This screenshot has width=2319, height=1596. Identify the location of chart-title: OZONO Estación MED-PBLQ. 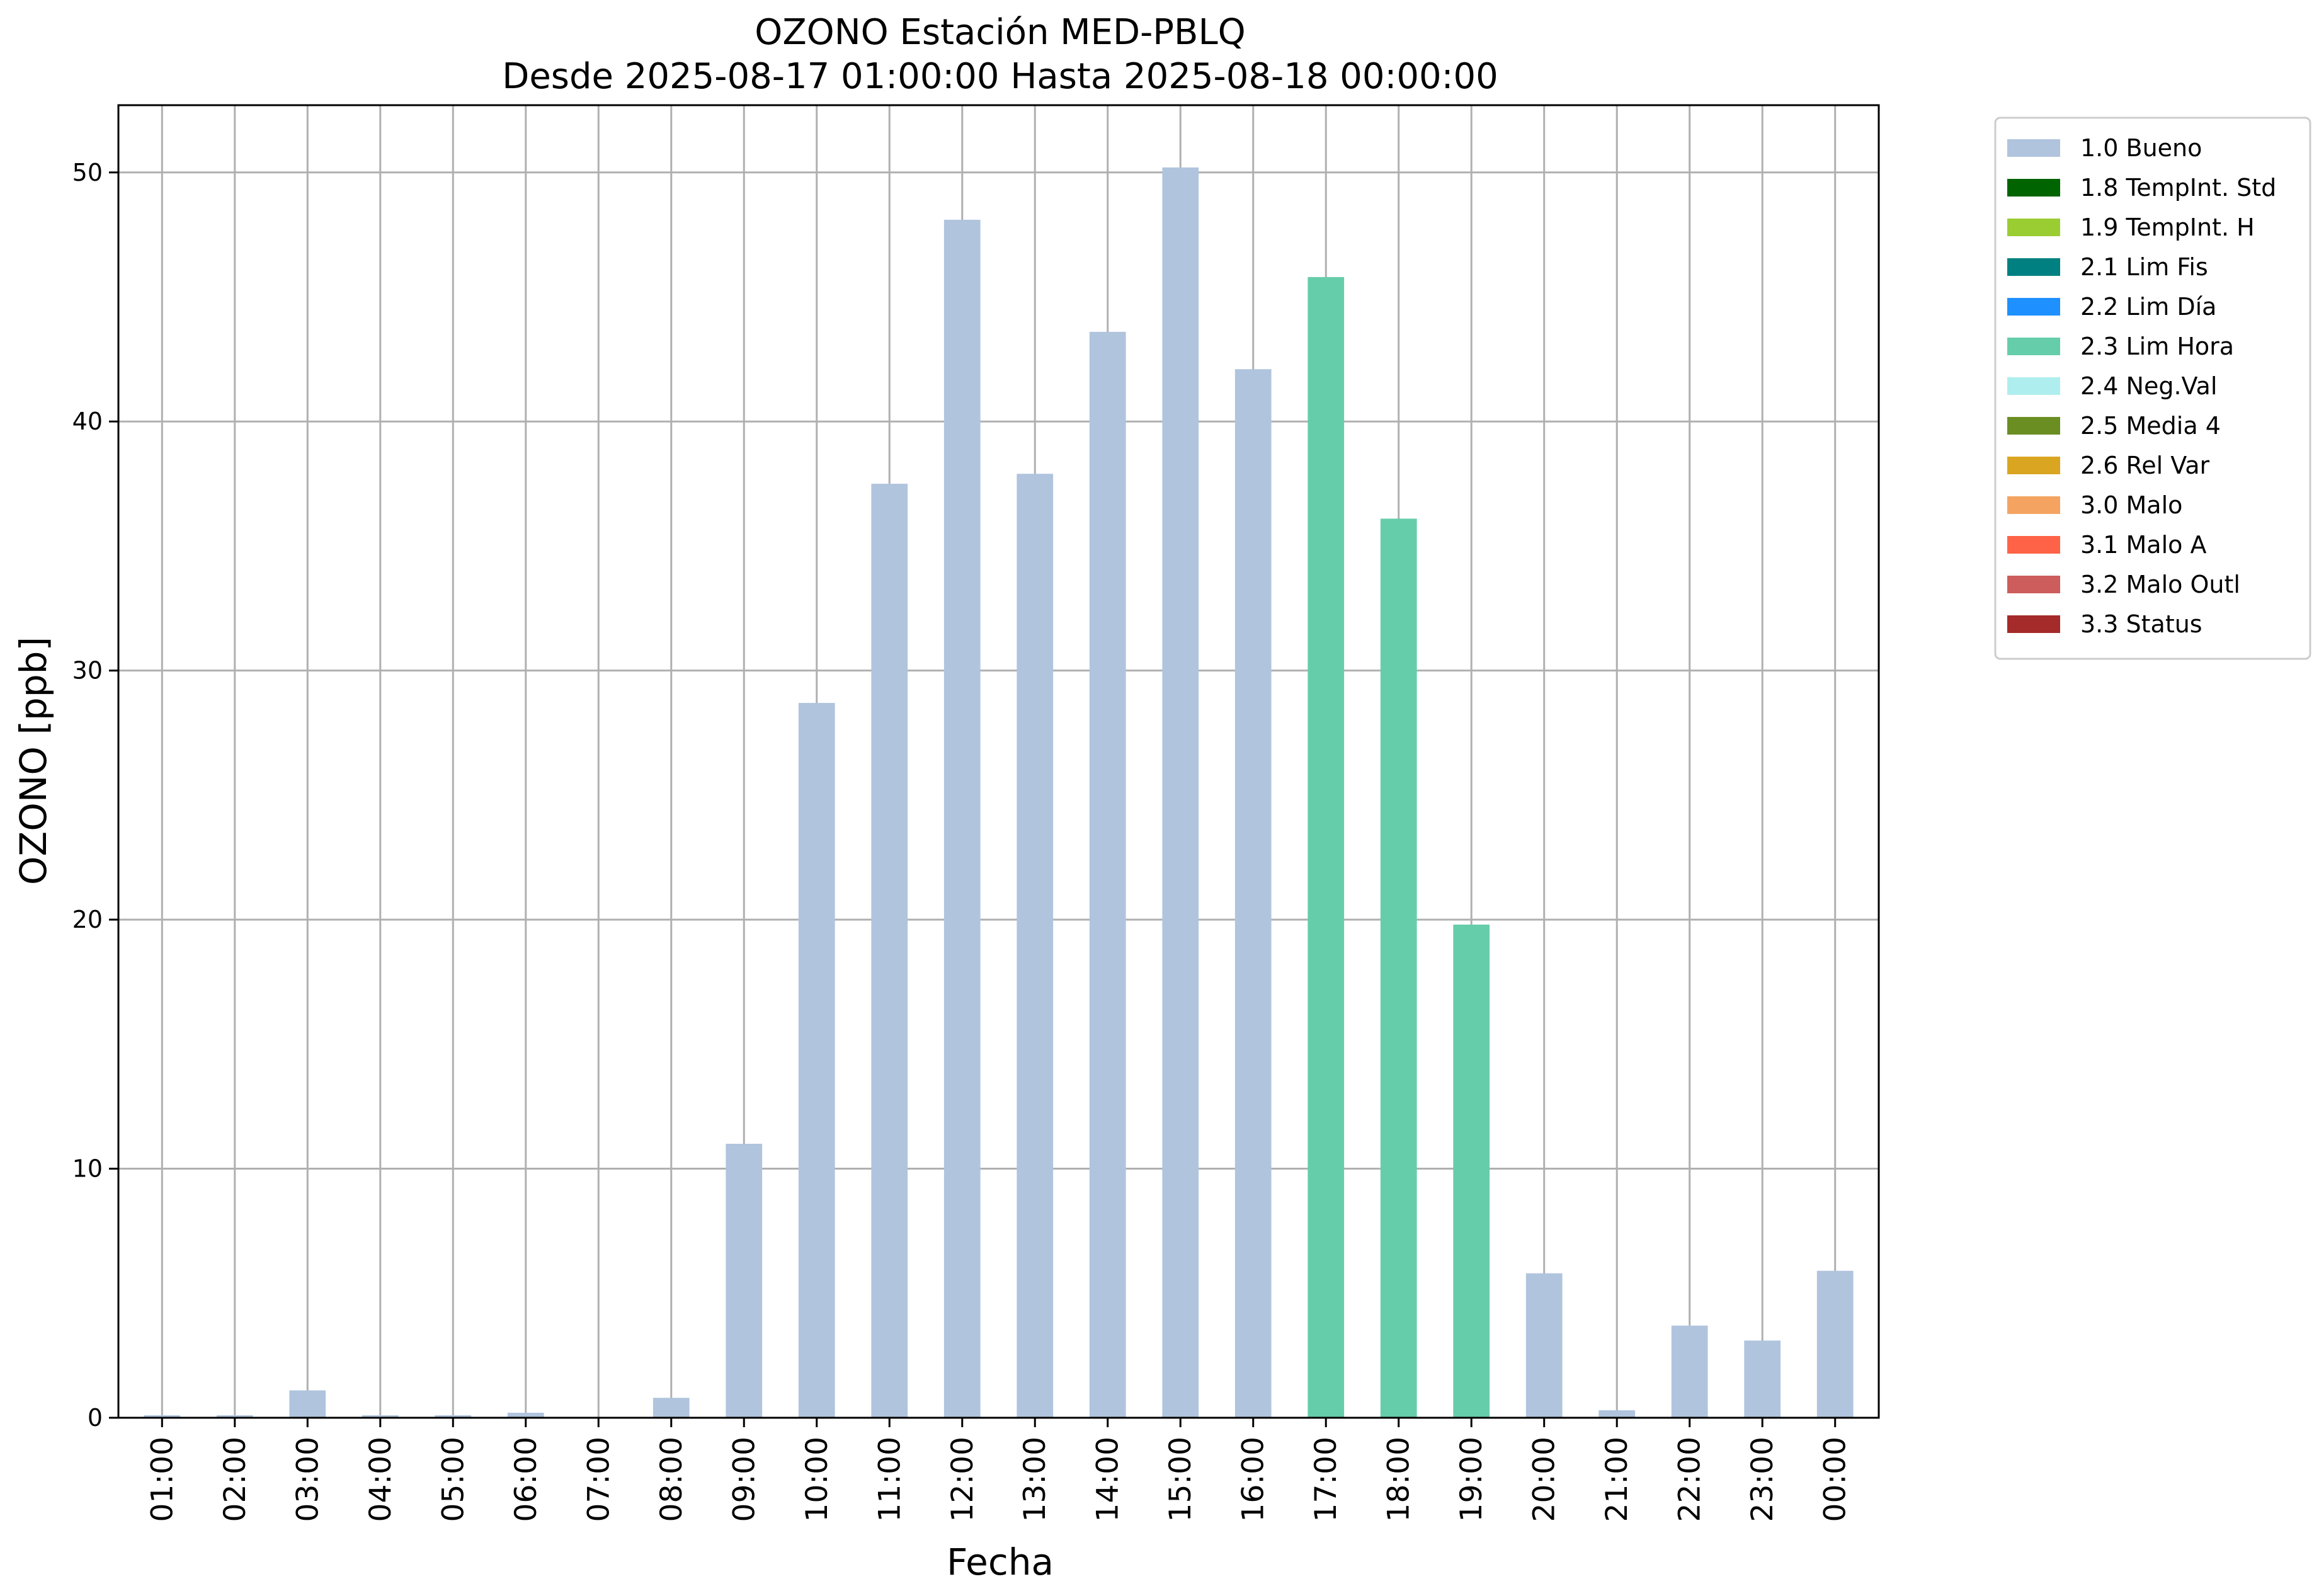
(1000, 32).